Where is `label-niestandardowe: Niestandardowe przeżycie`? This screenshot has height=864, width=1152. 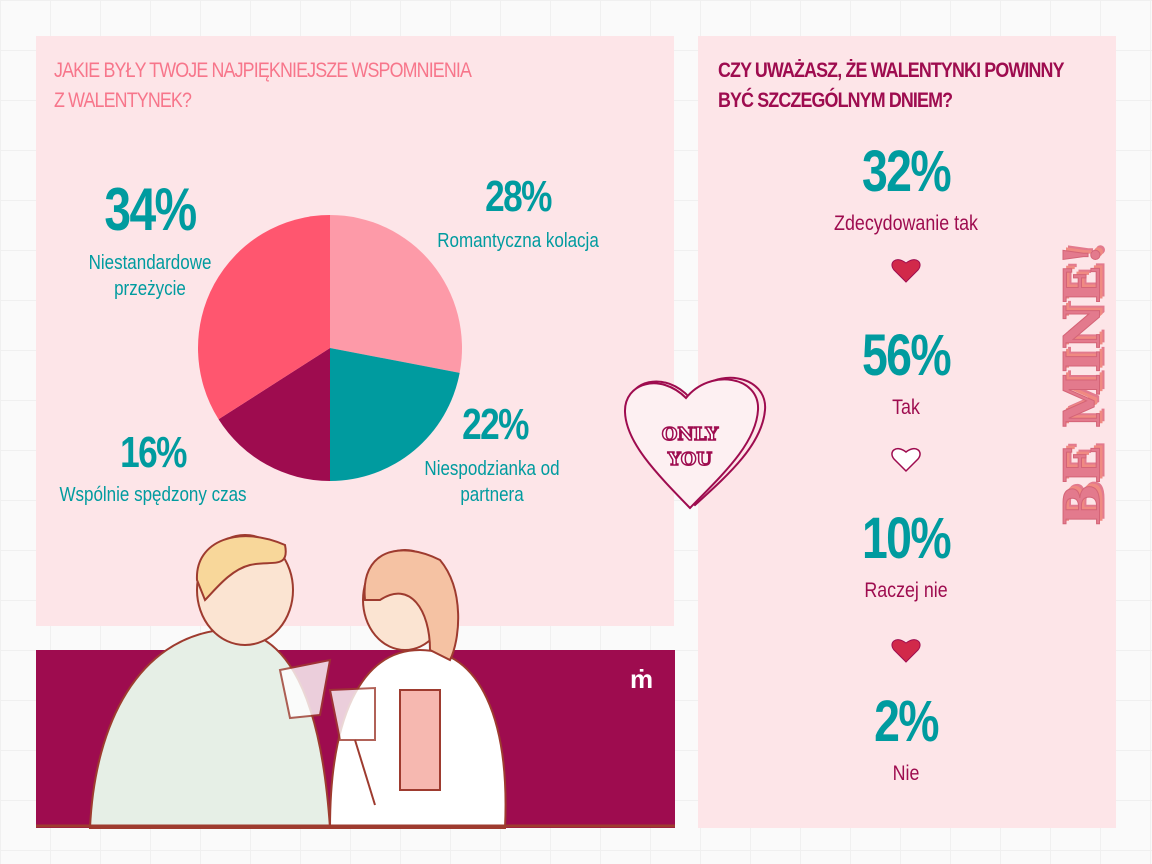
label-niestandardowe: Niestandardowe przeżycie is located at coordinates (150, 276).